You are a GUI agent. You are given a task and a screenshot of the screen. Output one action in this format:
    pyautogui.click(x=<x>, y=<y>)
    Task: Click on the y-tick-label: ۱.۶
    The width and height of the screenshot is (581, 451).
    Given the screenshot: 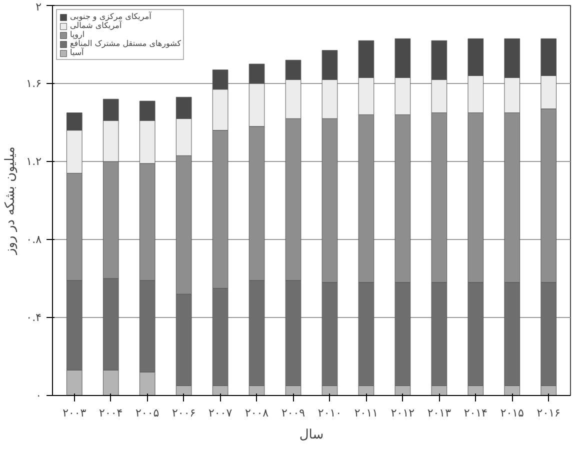 What is the action you would take?
    pyautogui.click(x=34, y=83)
    